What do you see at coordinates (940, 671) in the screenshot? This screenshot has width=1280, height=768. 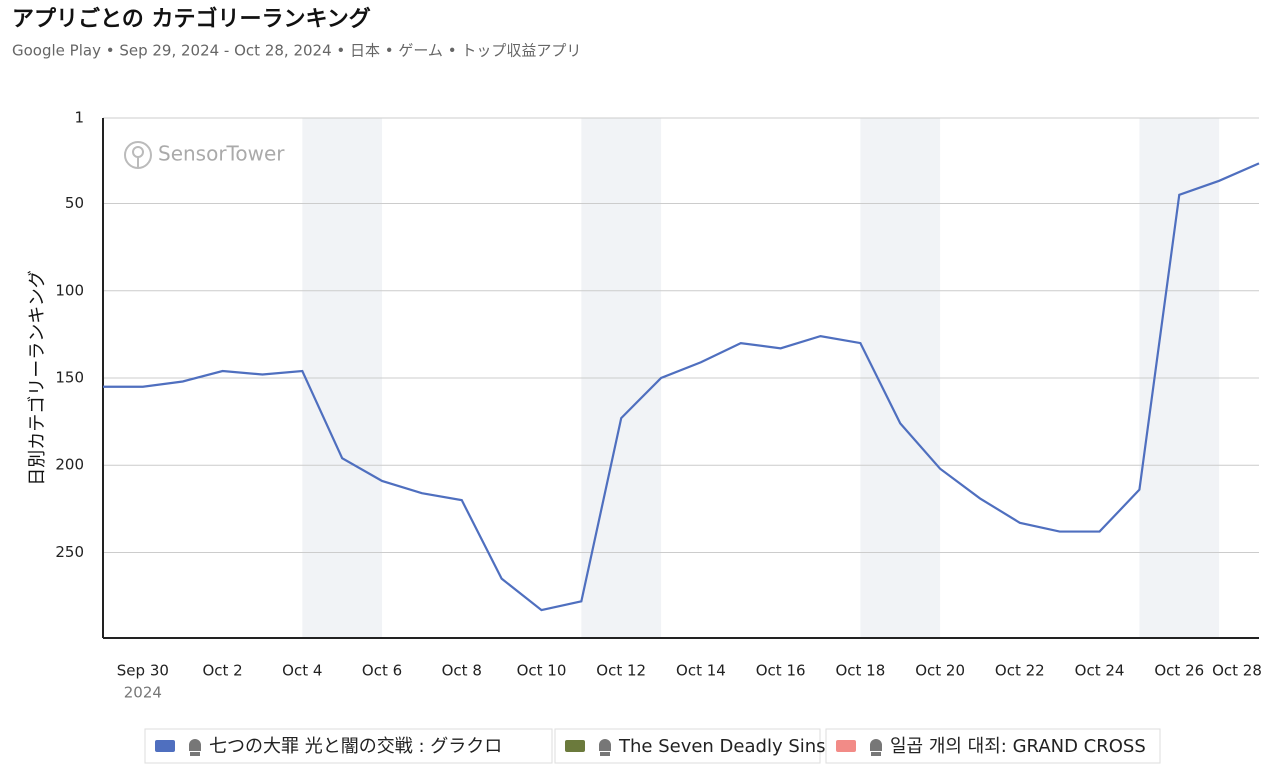 I see `x-tick-label: Oct 20` at bounding box center [940, 671].